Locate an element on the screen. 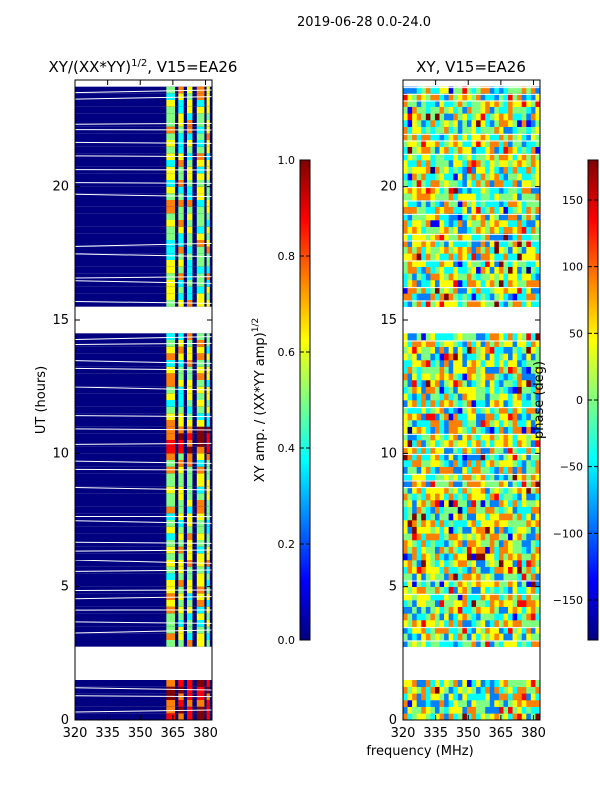  y-tick-label: 0 is located at coordinates (393, 720).